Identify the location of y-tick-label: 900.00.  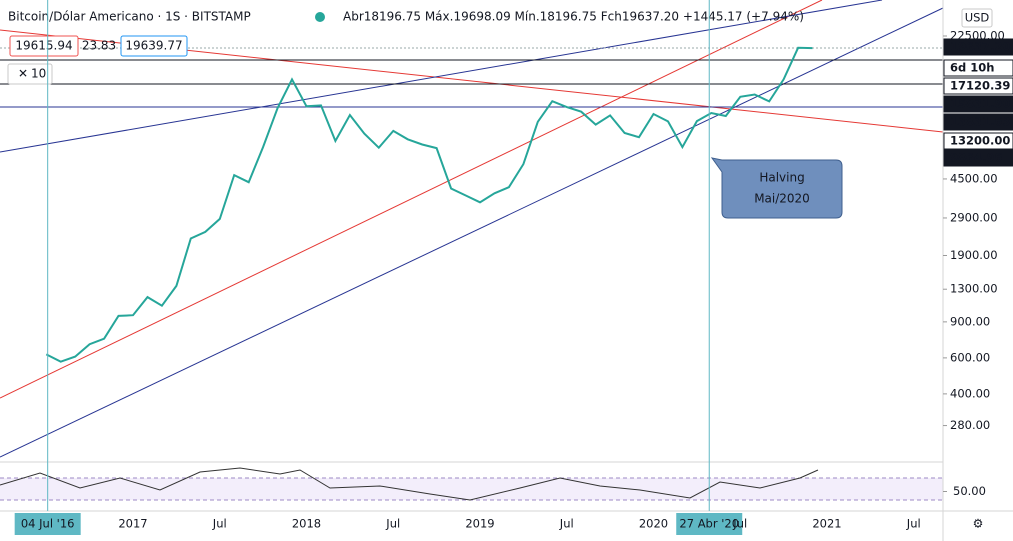
(970, 321).